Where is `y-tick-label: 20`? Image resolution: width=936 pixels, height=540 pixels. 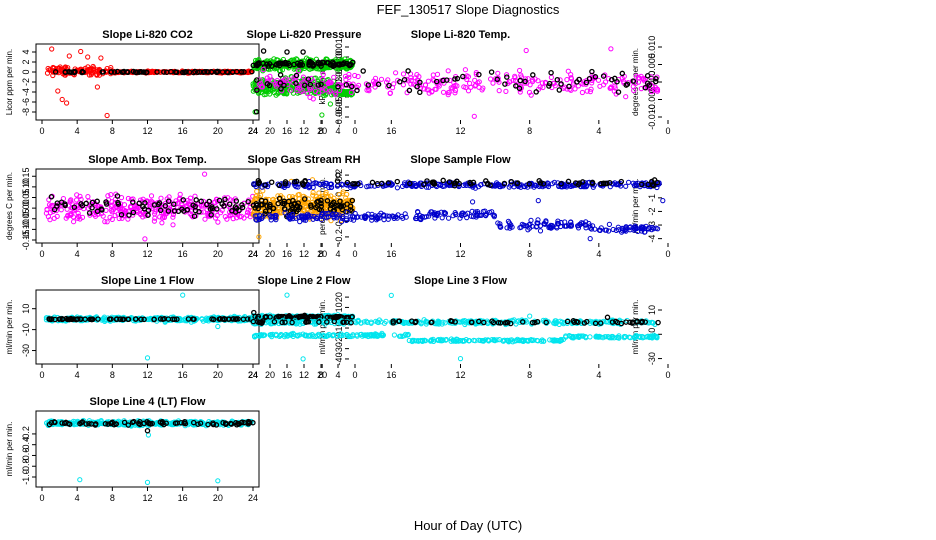 y-tick-label: 20 is located at coordinates (339, 297).